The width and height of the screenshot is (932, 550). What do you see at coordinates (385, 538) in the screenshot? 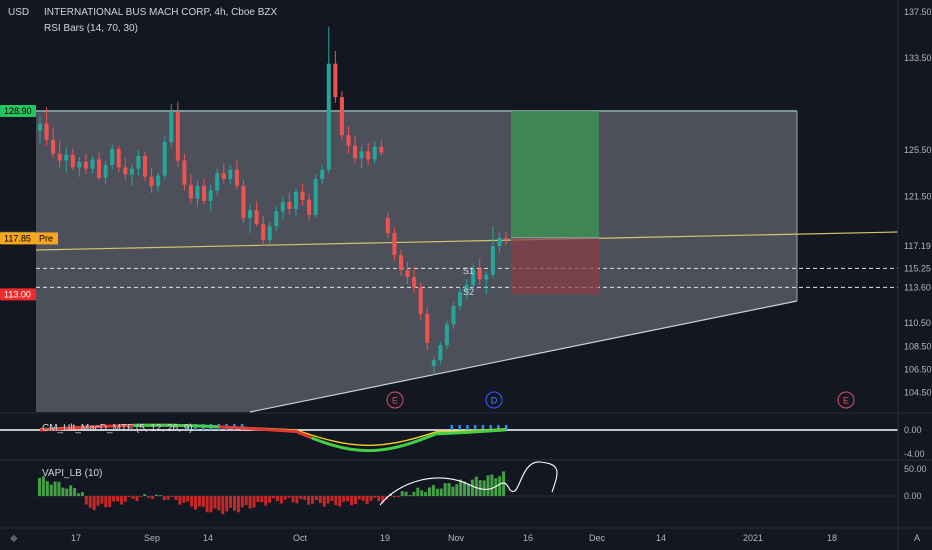
I see `time-tick: 19` at bounding box center [385, 538].